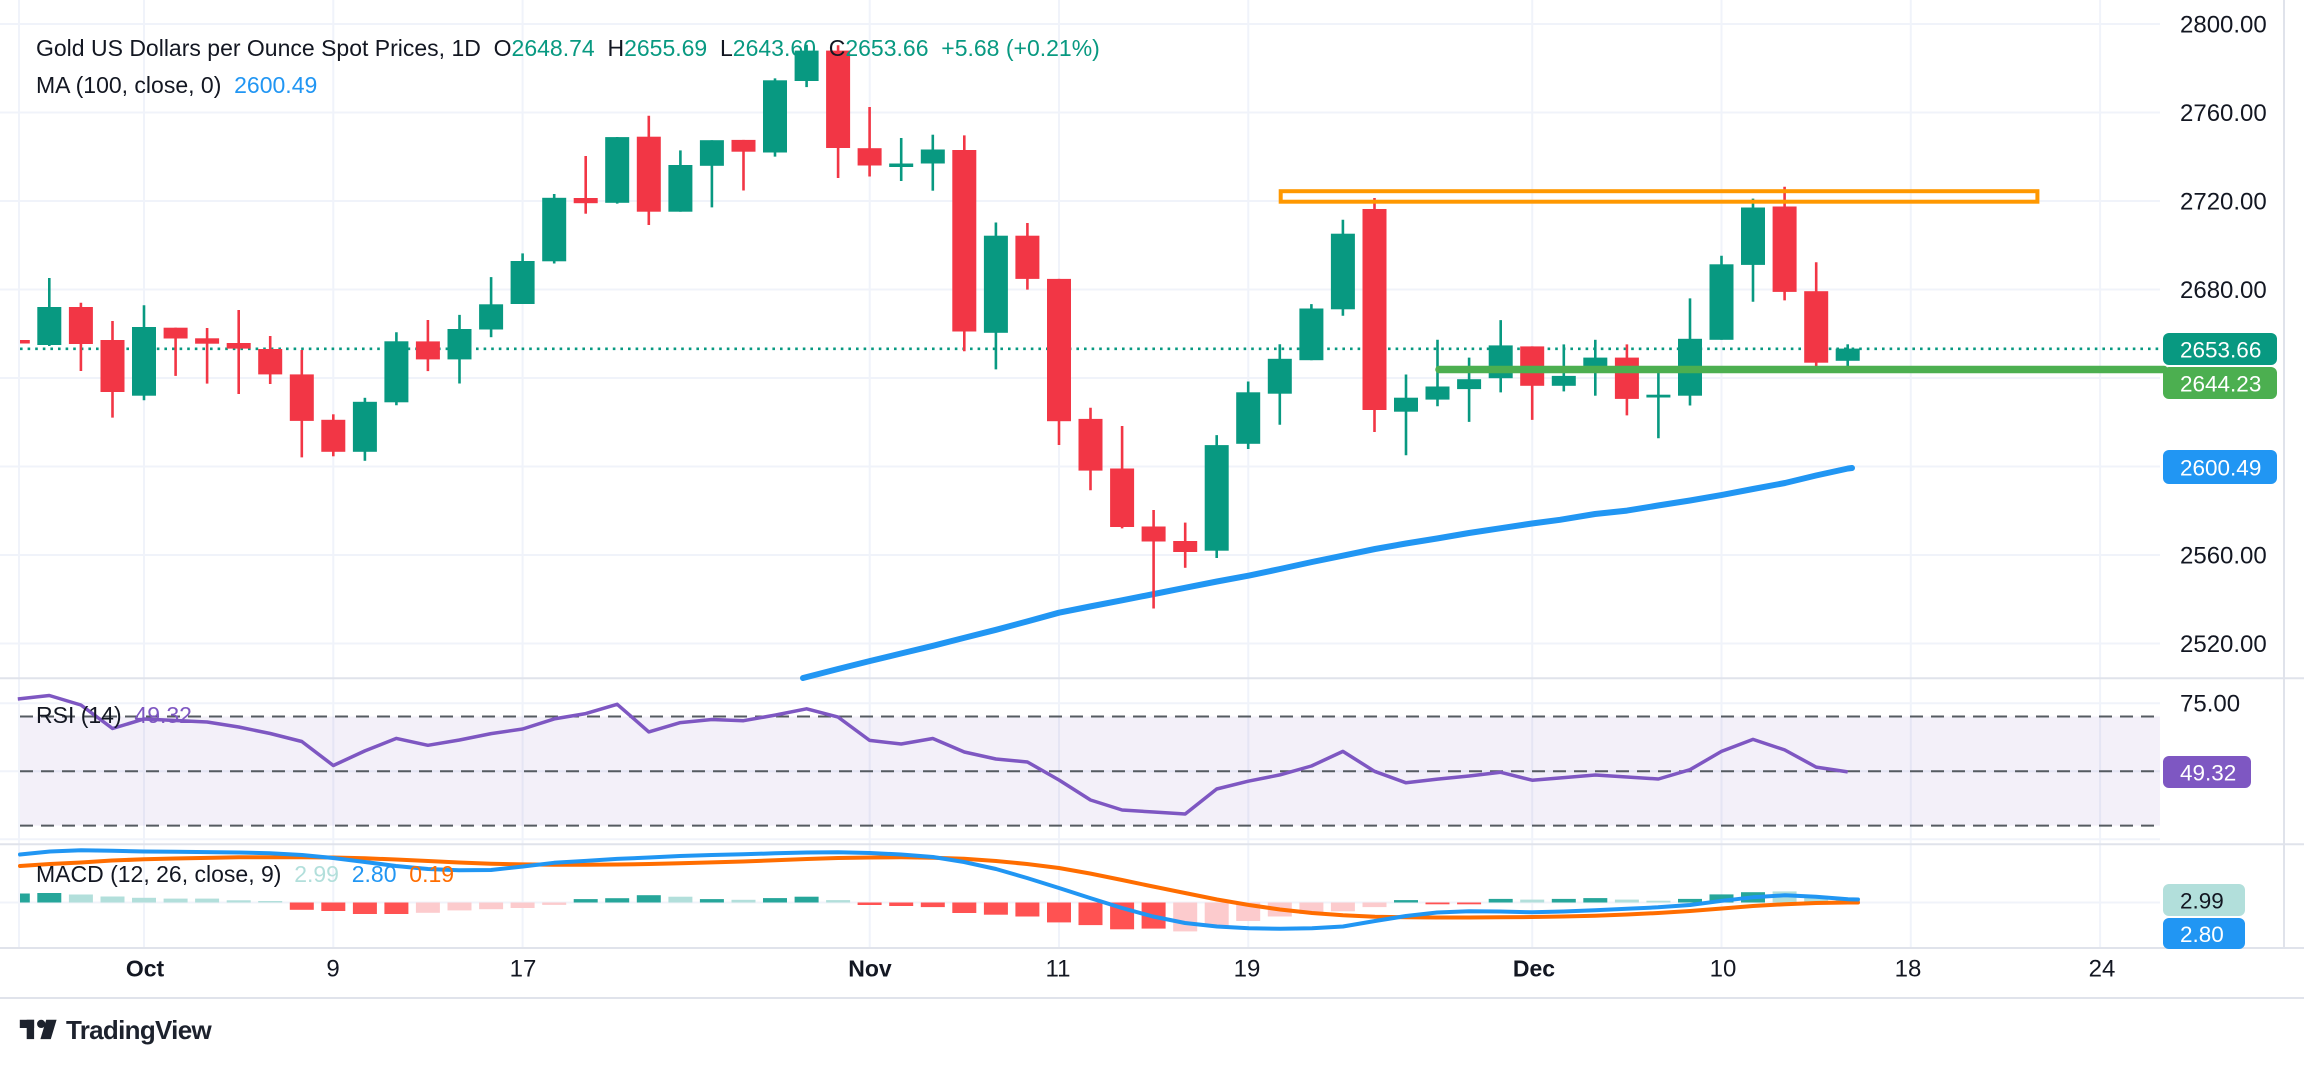 This screenshot has width=2304, height=1066. Describe the element at coordinates (1247, 969) in the screenshot. I see `svg-text: 19` at that location.